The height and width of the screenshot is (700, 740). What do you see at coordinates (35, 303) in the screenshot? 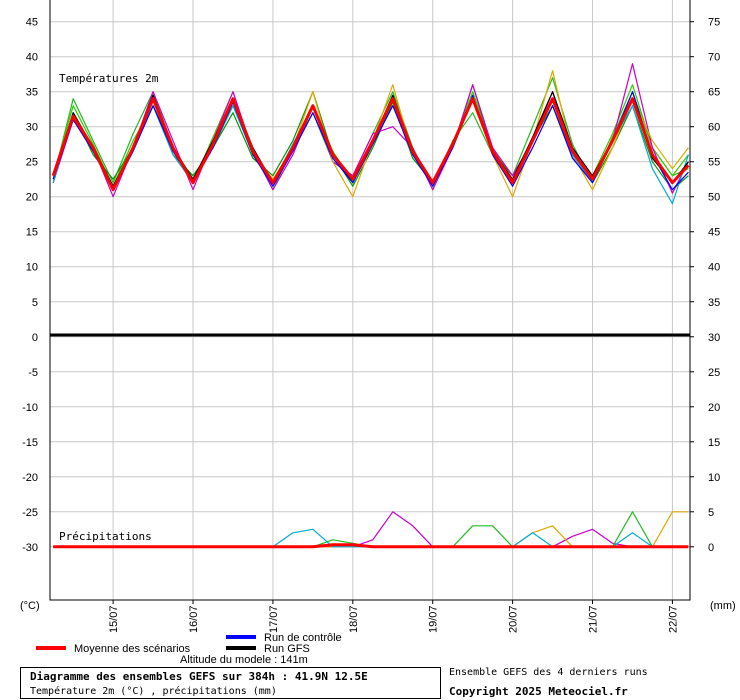
I see `y-tick-label: 5` at bounding box center [35, 303].